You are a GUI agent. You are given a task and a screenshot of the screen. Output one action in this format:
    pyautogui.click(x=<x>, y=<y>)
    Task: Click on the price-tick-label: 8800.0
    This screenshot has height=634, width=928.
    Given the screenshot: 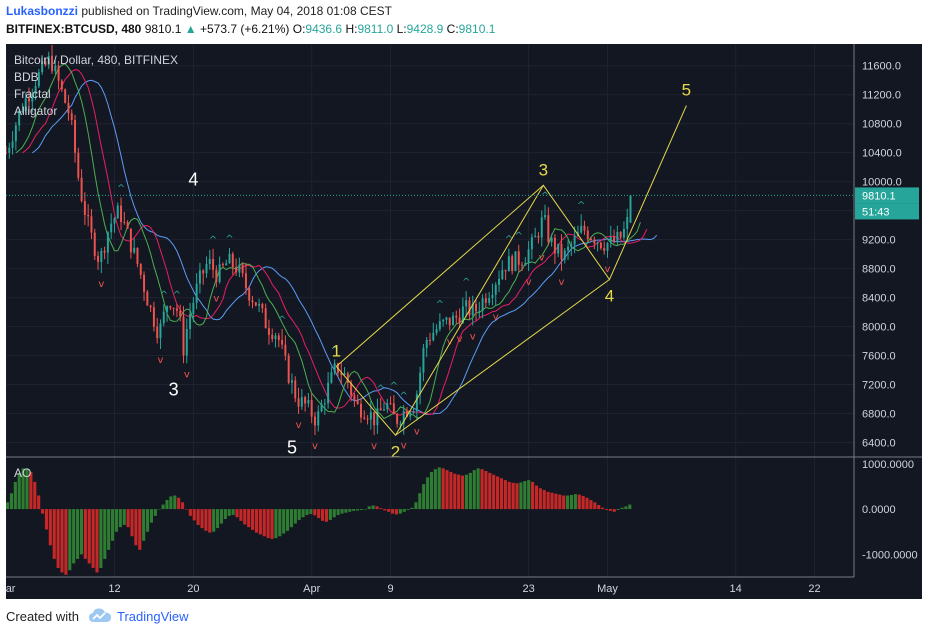 What is the action you would take?
    pyautogui.click(x=879, y=270)
    